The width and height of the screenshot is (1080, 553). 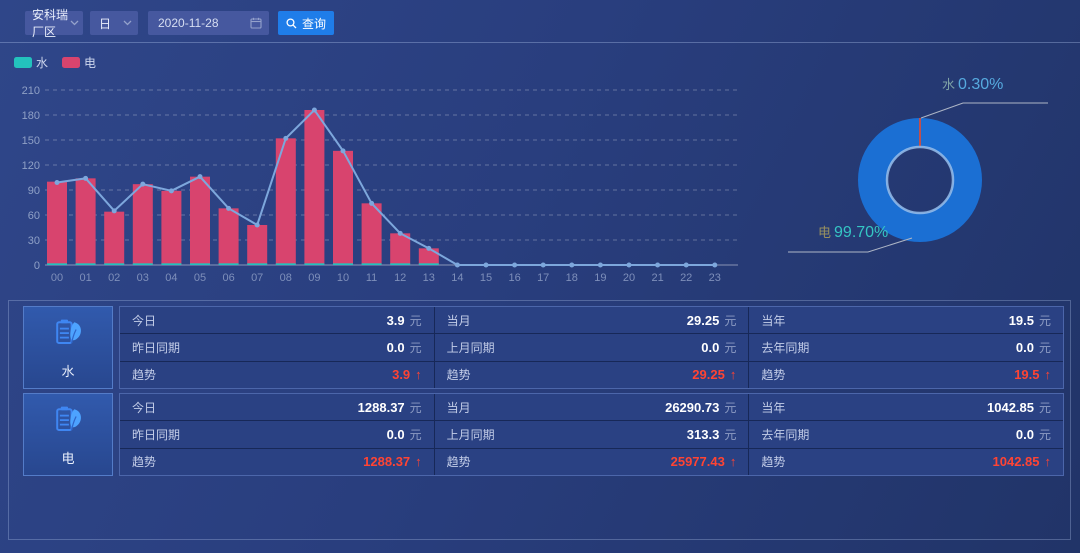 I want to click on table-row-trend: 趋势 3.9 ↑, so click(x=277, y=374).